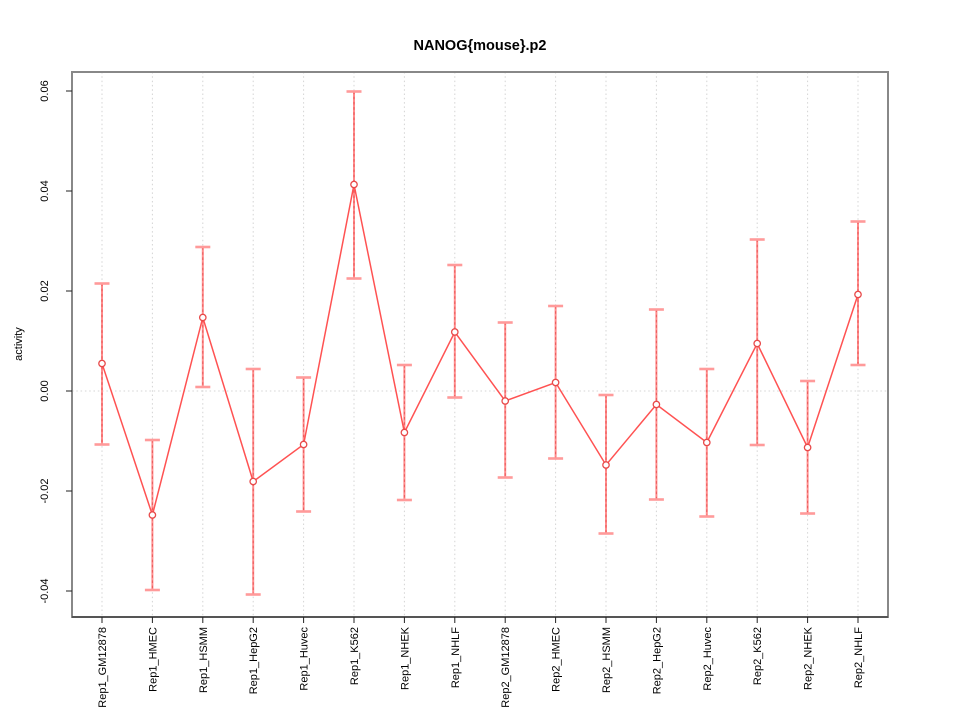 This screenshot has width=960, height=720. Describe the element at coordinates (557, 659) in the screenshot. I see `x-tick-label: Rep2_HMEC` at that location.